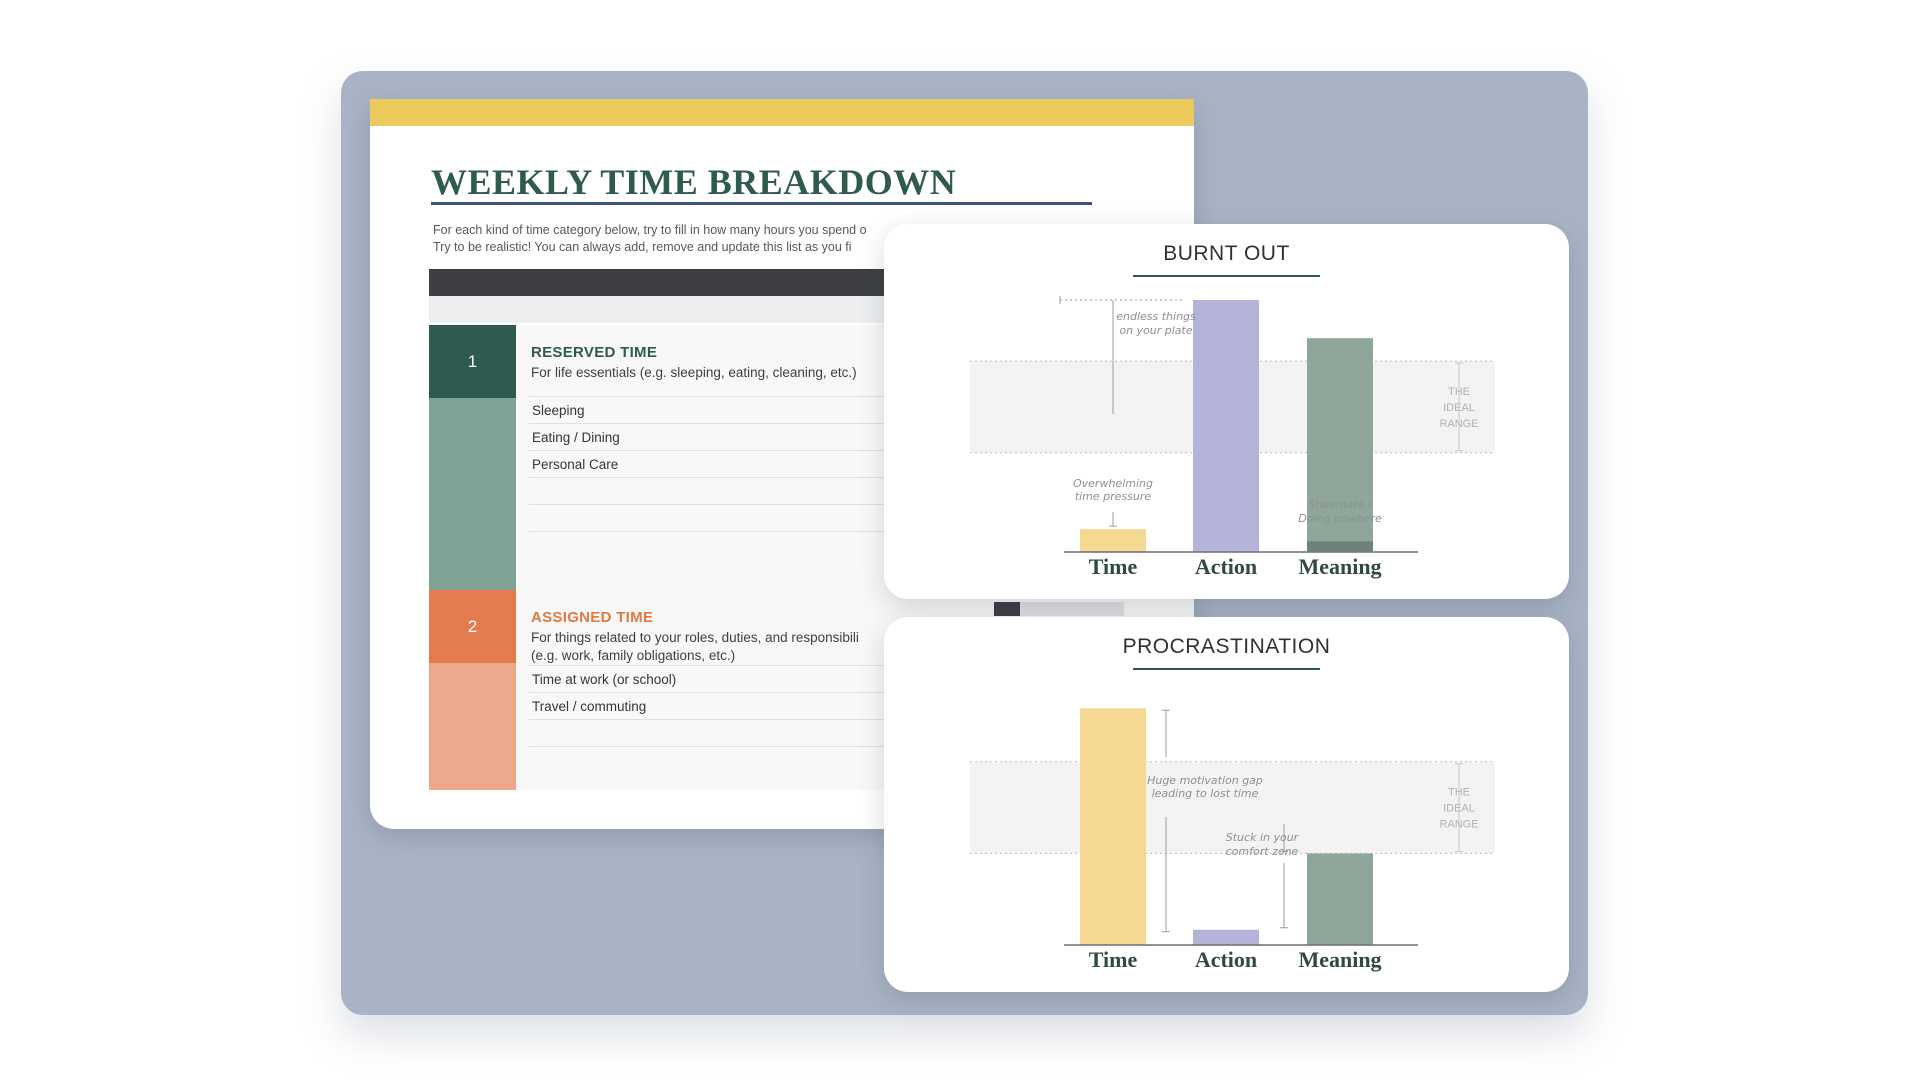 Image resolution: width=1920 pixels, height=1080 pixels. What do you see at coordinates (861, 678) in the screenshot?
I see `entry-row-work: Time at work (or school)` at bounding box center [861, 678].